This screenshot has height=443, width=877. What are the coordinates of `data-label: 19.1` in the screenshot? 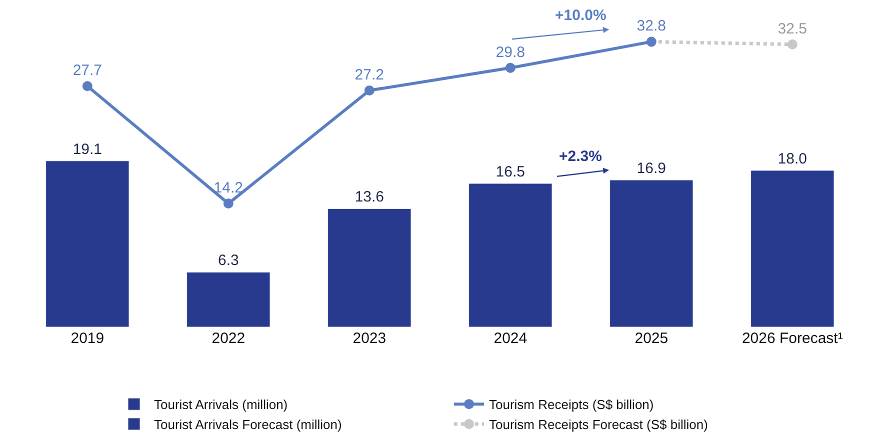 It's located at (87, 149).